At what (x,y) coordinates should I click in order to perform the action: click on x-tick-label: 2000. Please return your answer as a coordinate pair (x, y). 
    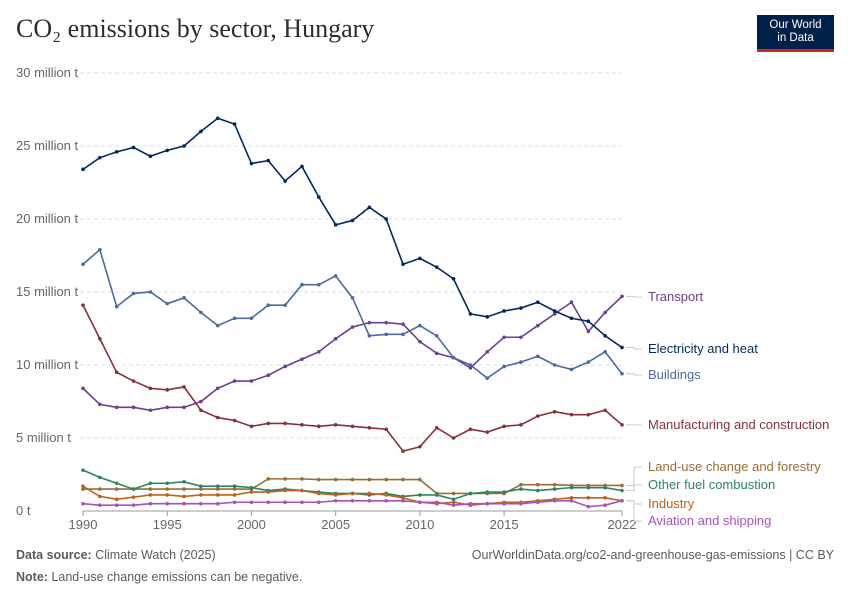
    Looking at the image, I should click on (251, 524).